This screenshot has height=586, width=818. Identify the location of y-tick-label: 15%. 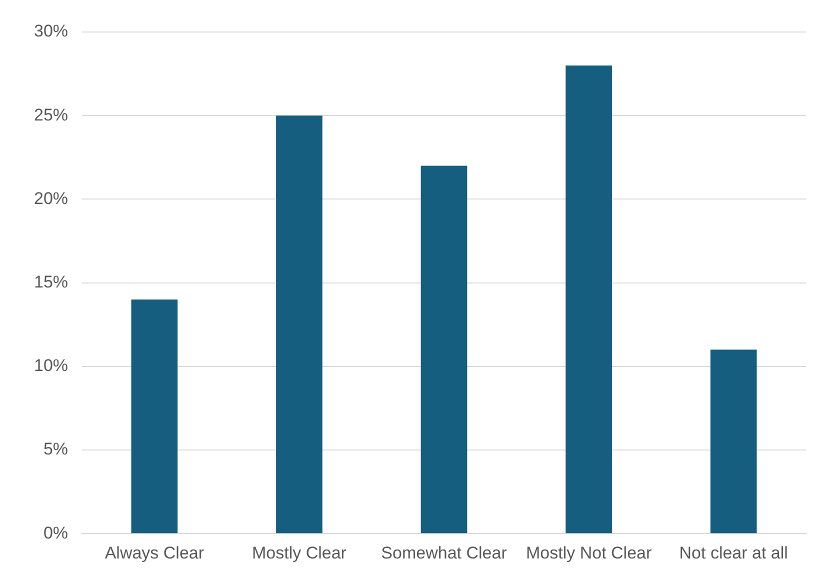
(51, 282).